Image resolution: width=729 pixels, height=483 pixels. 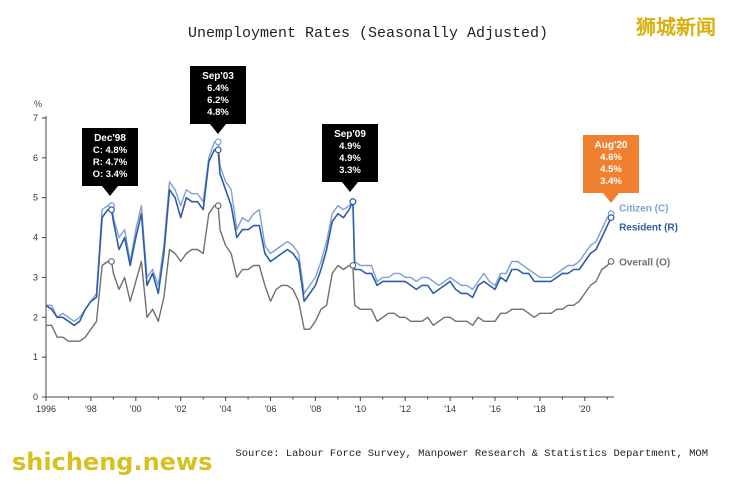 What do you see at coordinates (91, 409) in the screenshot?
I see `x-tick-label: '98` at bounding box center [91, 409].